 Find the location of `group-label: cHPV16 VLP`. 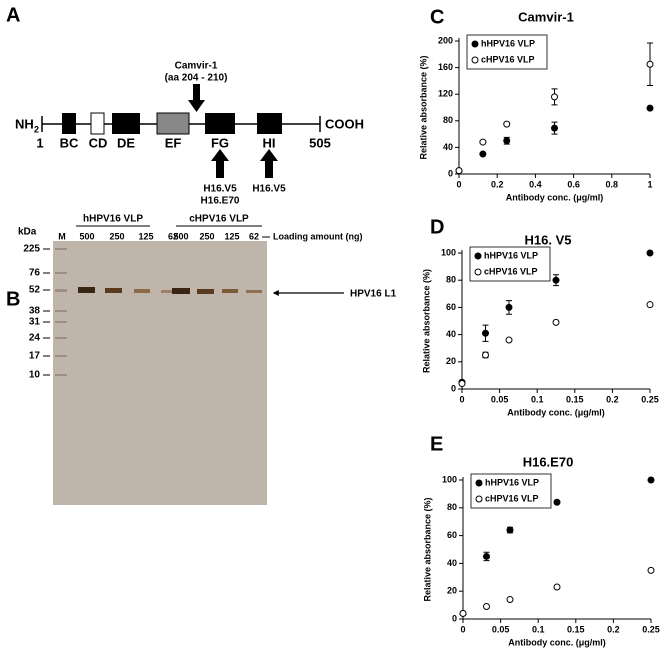

group-label: cHPV16 VLP is located at coordinates (219, 219).